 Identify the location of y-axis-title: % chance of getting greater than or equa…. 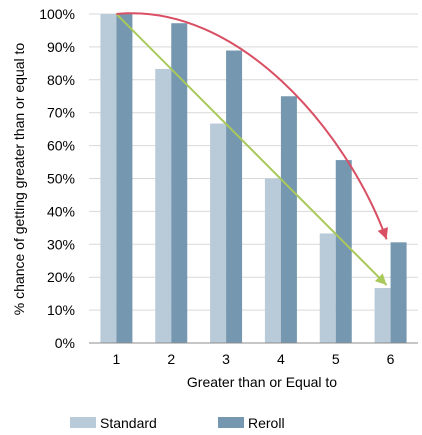
(19, 179).